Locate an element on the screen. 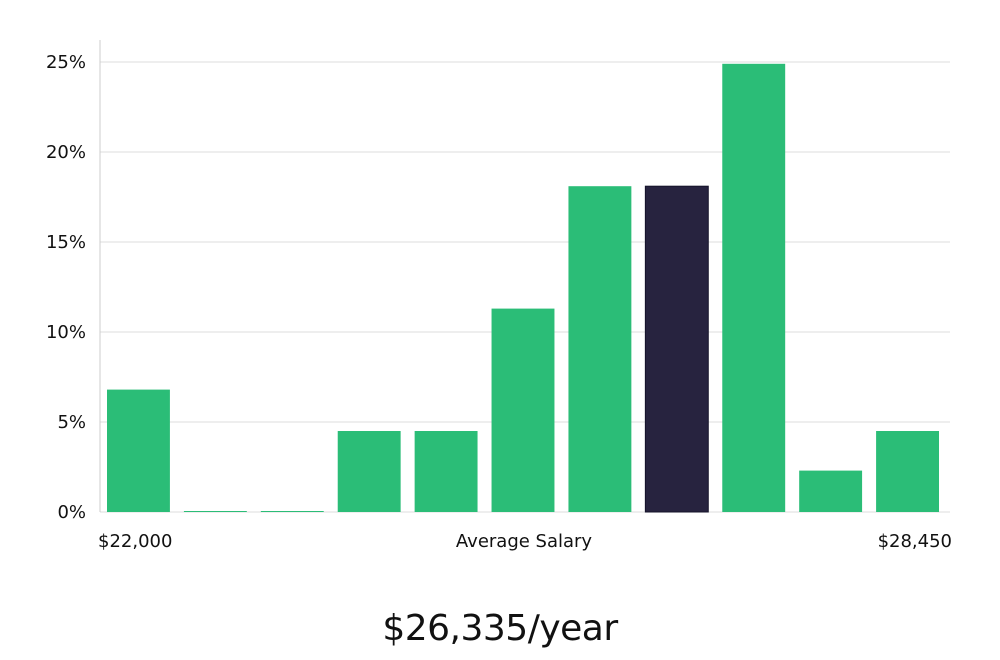  y-tick-label: 20% is located at coordinates (66, 152).